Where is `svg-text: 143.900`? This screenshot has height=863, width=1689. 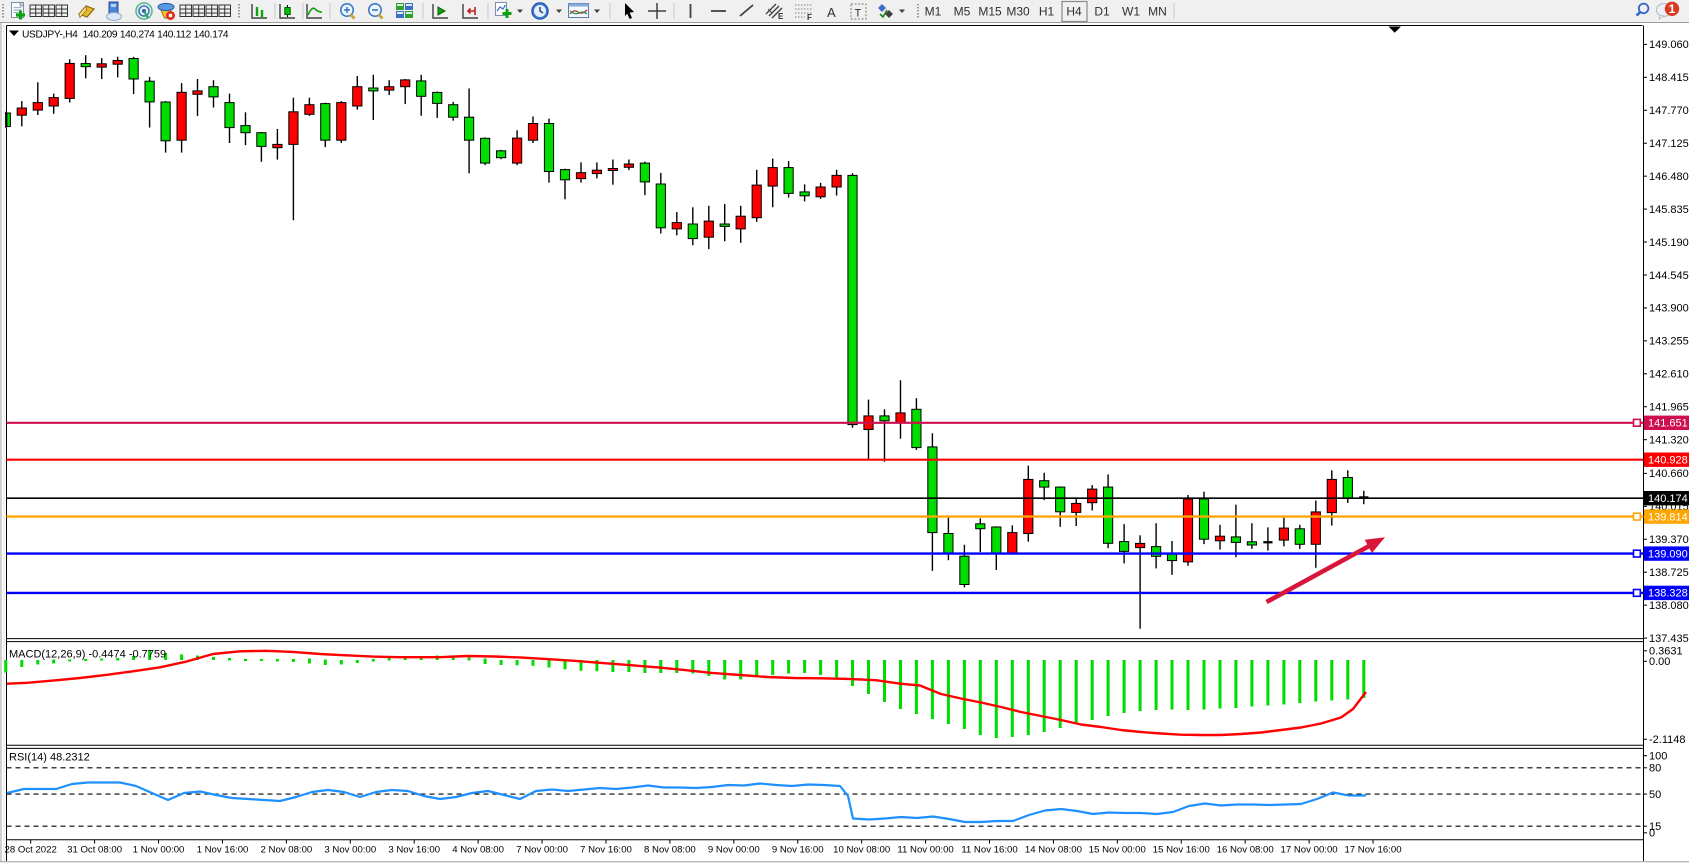
svg-text: 143.900 is located at coordinates (1669, 309).